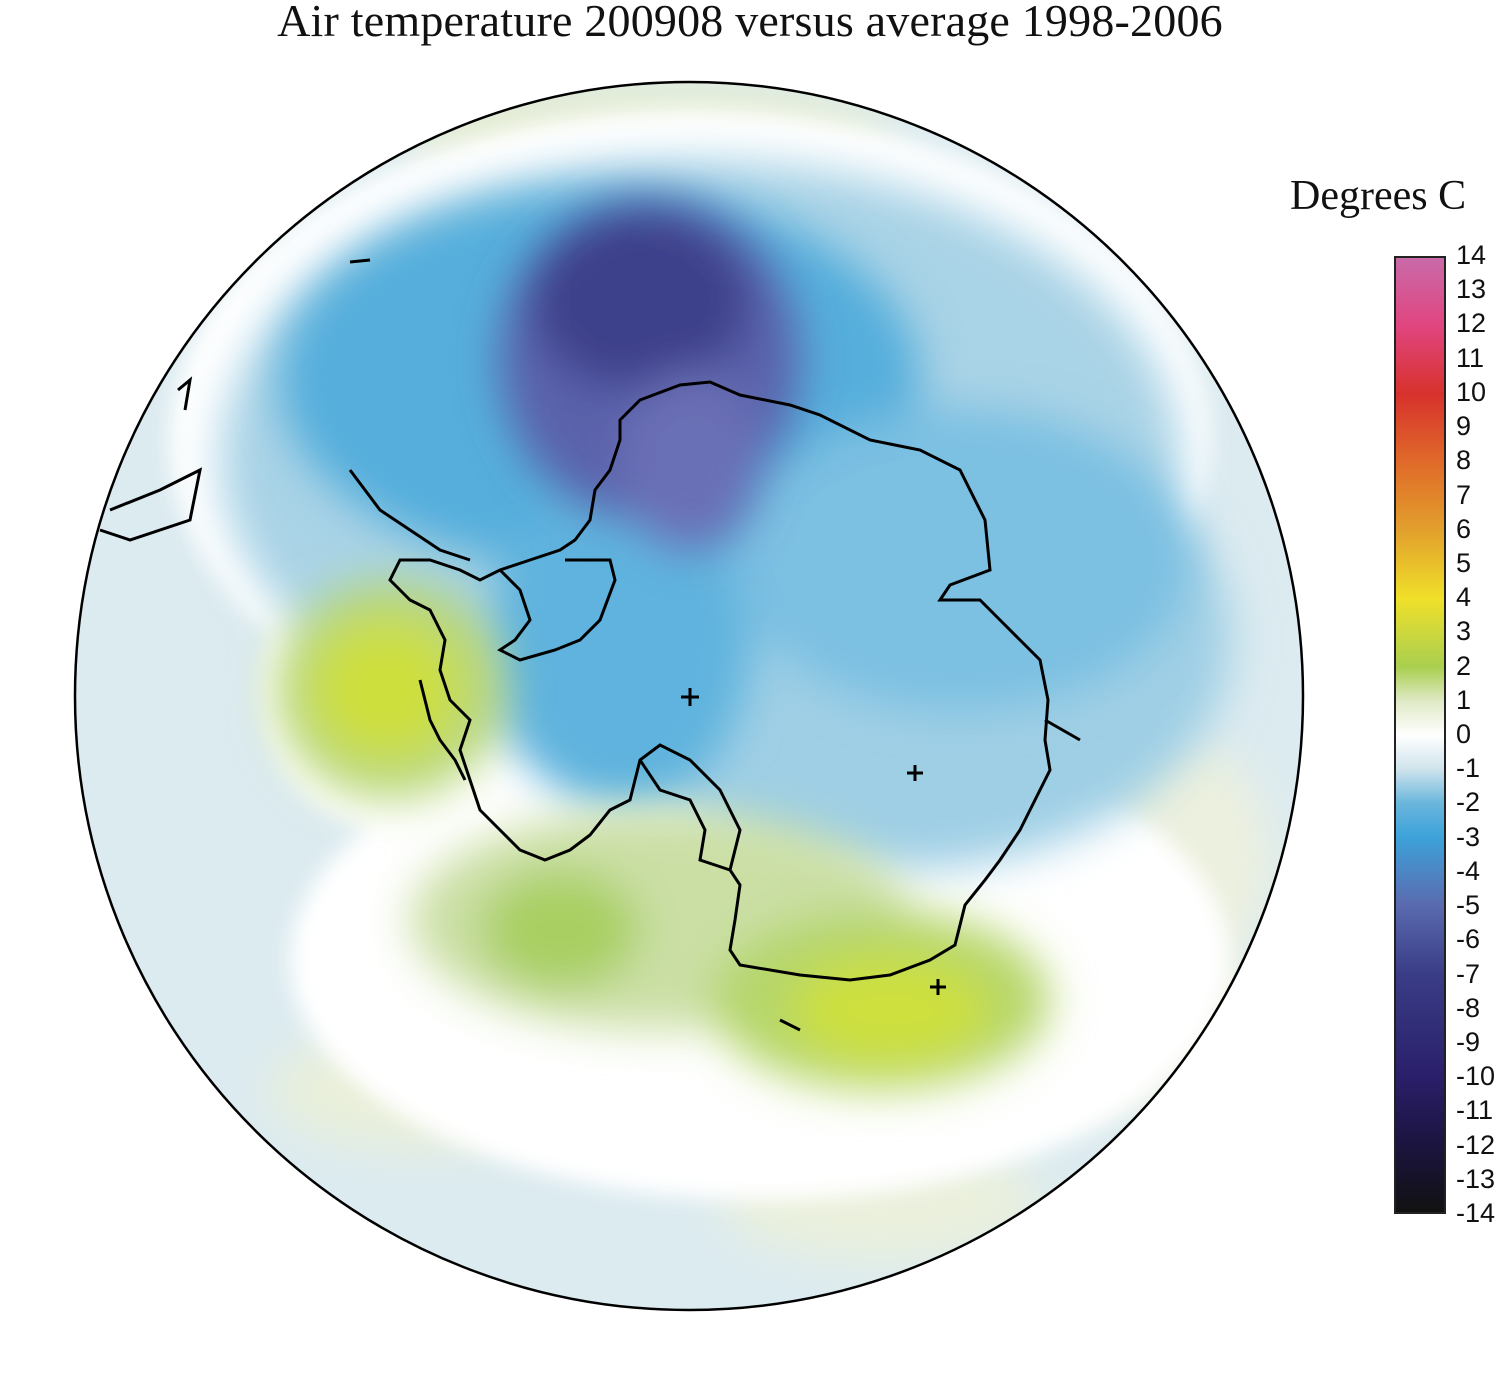  Describe the element at coordinates (1464, 562) in the screenshot. I see `legend-tick-label: 5` at that location.